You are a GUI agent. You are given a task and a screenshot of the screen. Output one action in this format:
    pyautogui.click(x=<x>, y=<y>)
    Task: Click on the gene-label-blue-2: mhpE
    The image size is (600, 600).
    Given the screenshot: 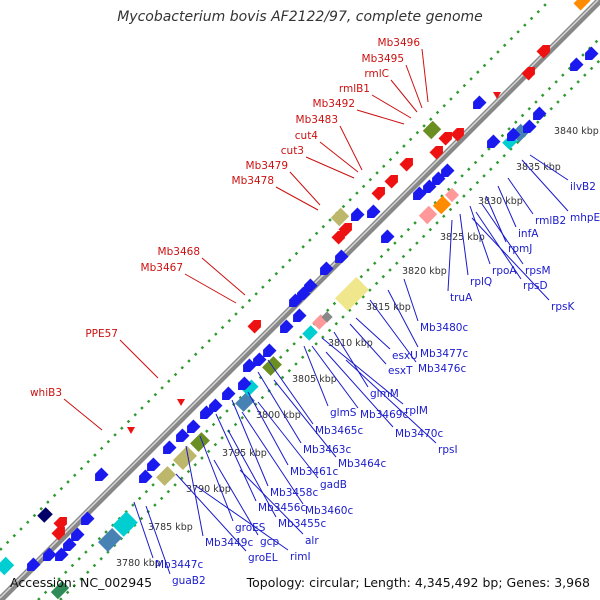 What is the action you would take?
    pyautogui.click(x=585, y=218)
    